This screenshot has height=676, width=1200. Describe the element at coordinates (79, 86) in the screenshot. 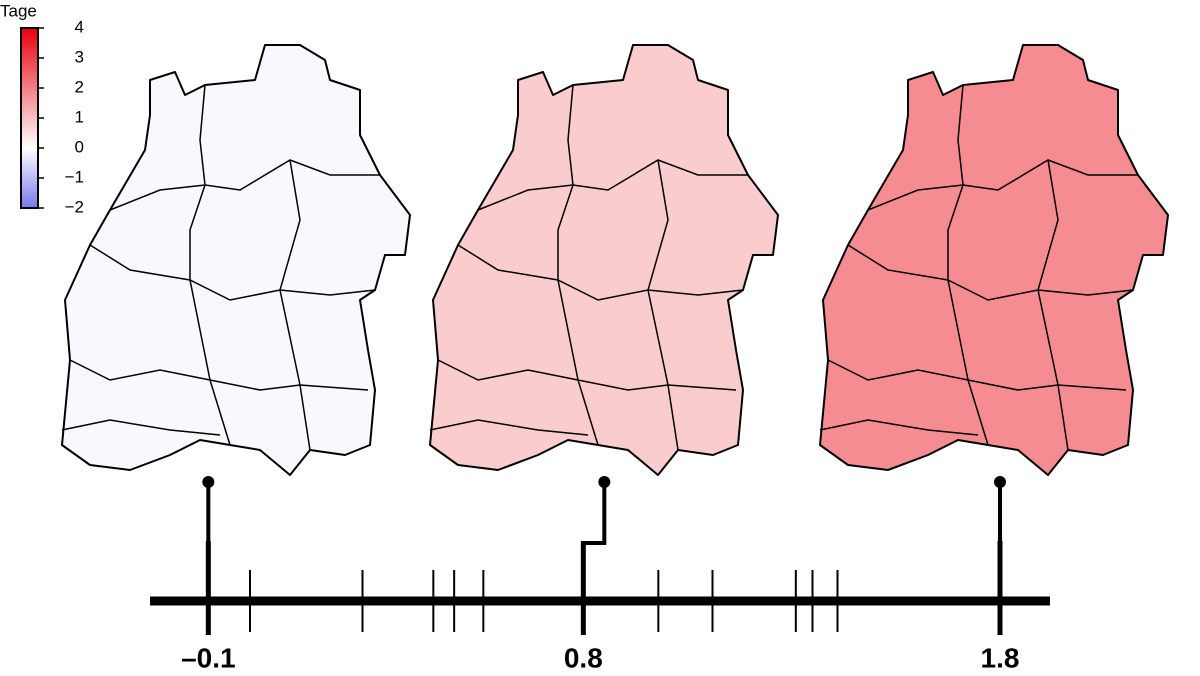

I see `colorbar-tick-label: 2` at that location.